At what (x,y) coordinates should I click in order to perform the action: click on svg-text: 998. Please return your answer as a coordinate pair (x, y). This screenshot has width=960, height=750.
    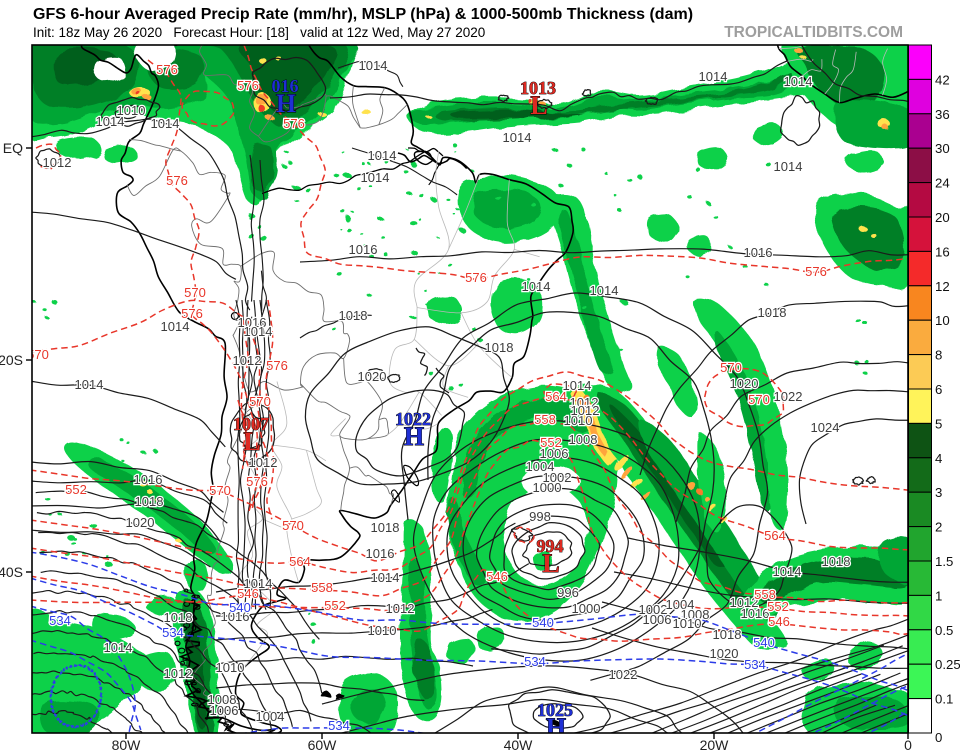
    Looking at the image, I should click on (540, 516).